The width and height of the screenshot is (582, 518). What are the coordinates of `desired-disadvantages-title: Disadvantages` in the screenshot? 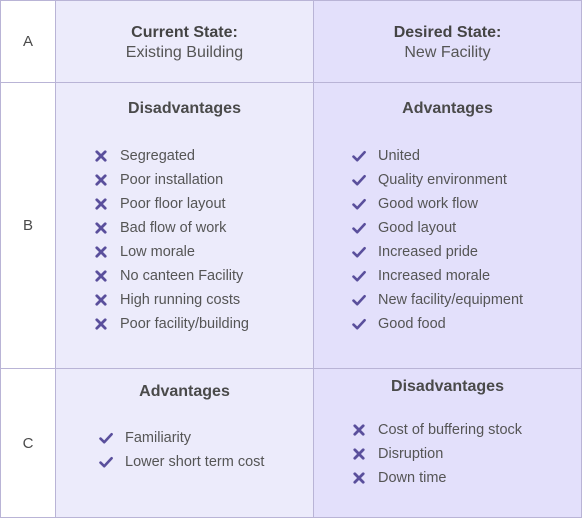 It's located at (447, 386).